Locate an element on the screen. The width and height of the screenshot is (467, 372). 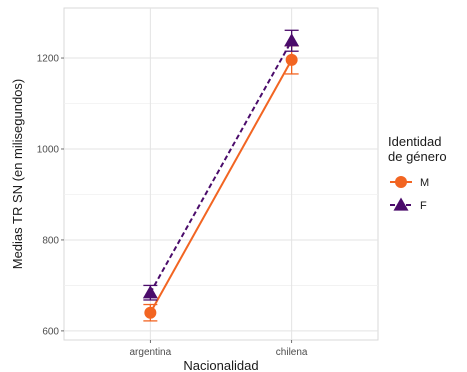
legend-label: M is located at coordinates (424, 183).